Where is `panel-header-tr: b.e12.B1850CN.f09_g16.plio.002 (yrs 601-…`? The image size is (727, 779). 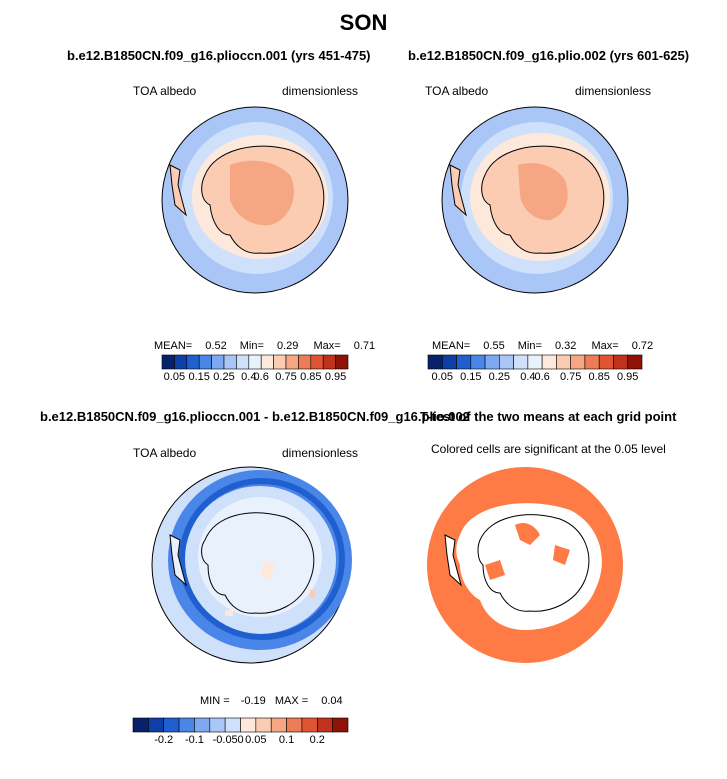
panel-header-tr: b.e12.B1850CN.f09_g16.plio.002 (yrs 601-… is located at coordinates (549, 55).